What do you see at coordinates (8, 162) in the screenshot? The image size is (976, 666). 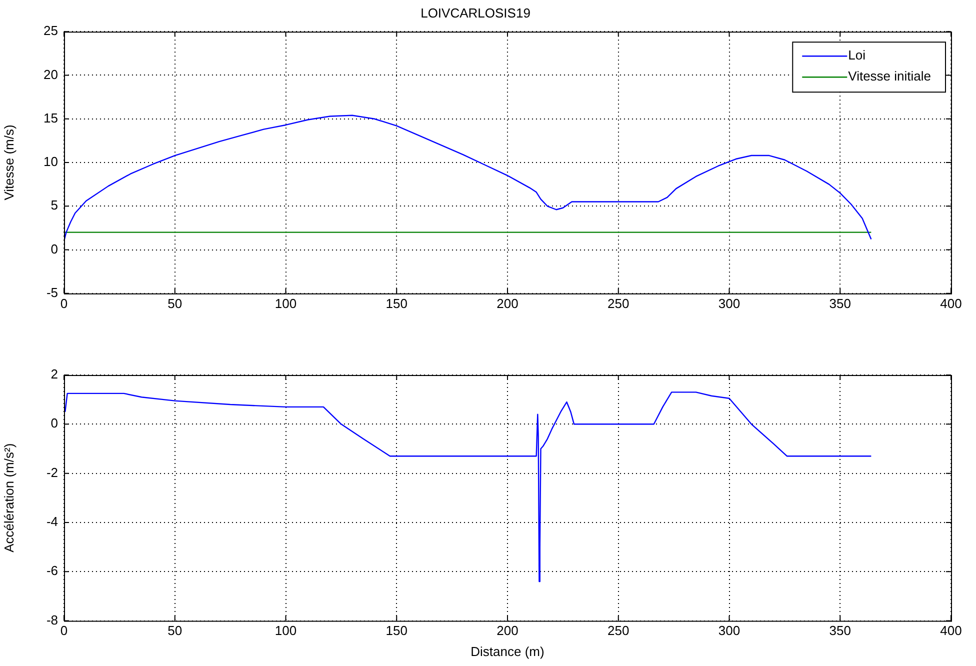 I see `y-axis-title: Vitesse (m/s)` at bounding box center [8, 162].